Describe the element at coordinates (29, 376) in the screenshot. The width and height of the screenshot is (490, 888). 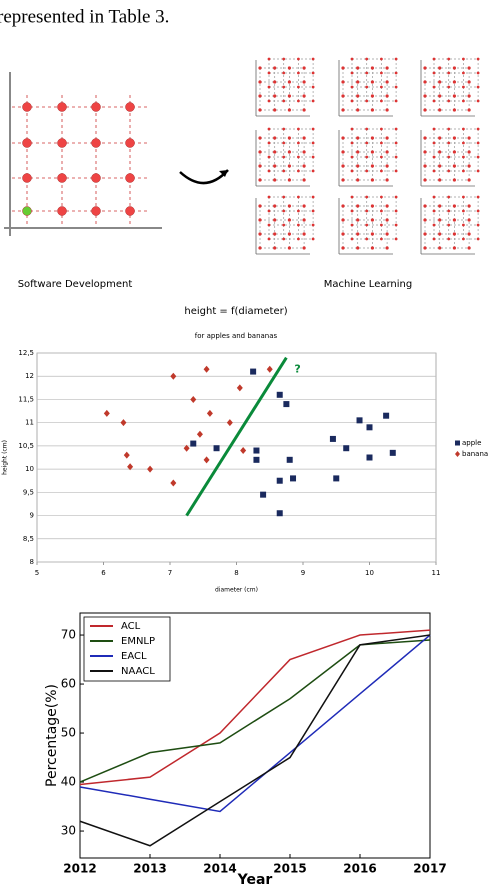
I see `y-tick-label: 12` at that location.